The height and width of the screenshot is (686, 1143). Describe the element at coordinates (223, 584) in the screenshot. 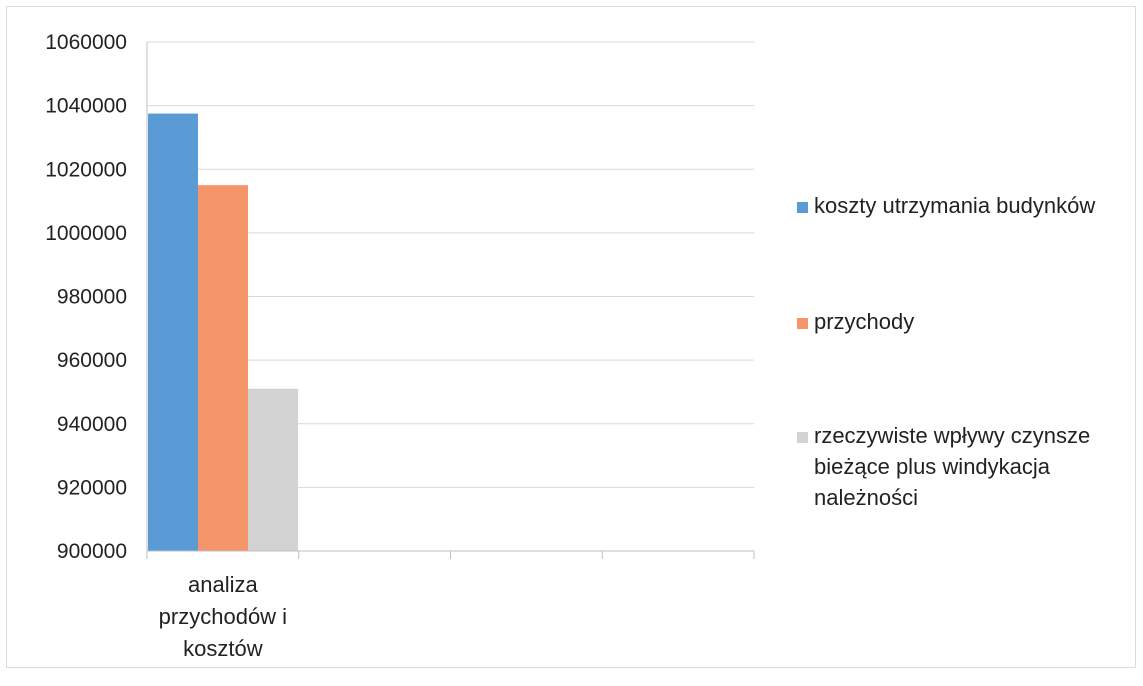

I see `category-label: analiza` at that location.